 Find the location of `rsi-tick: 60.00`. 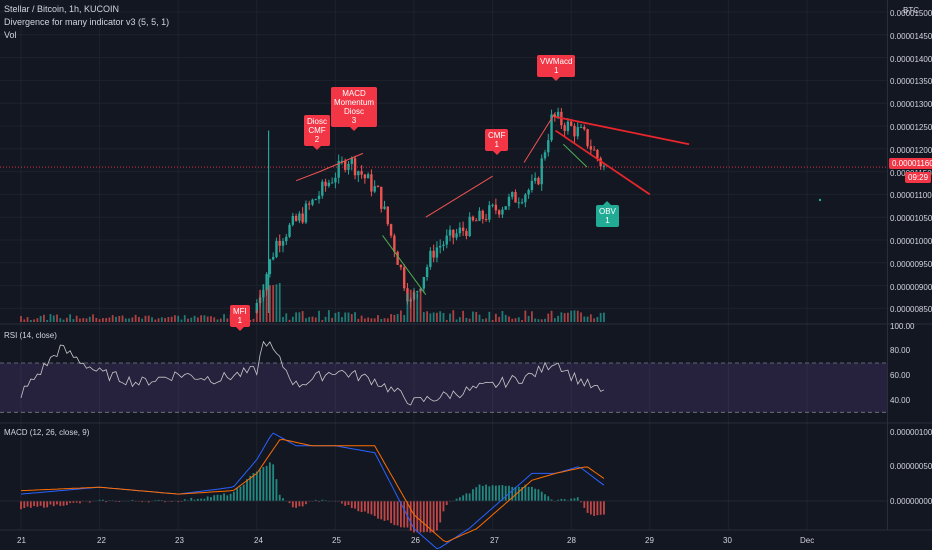

rsi-tick: 60.00 is located at coordinates (900, 375).